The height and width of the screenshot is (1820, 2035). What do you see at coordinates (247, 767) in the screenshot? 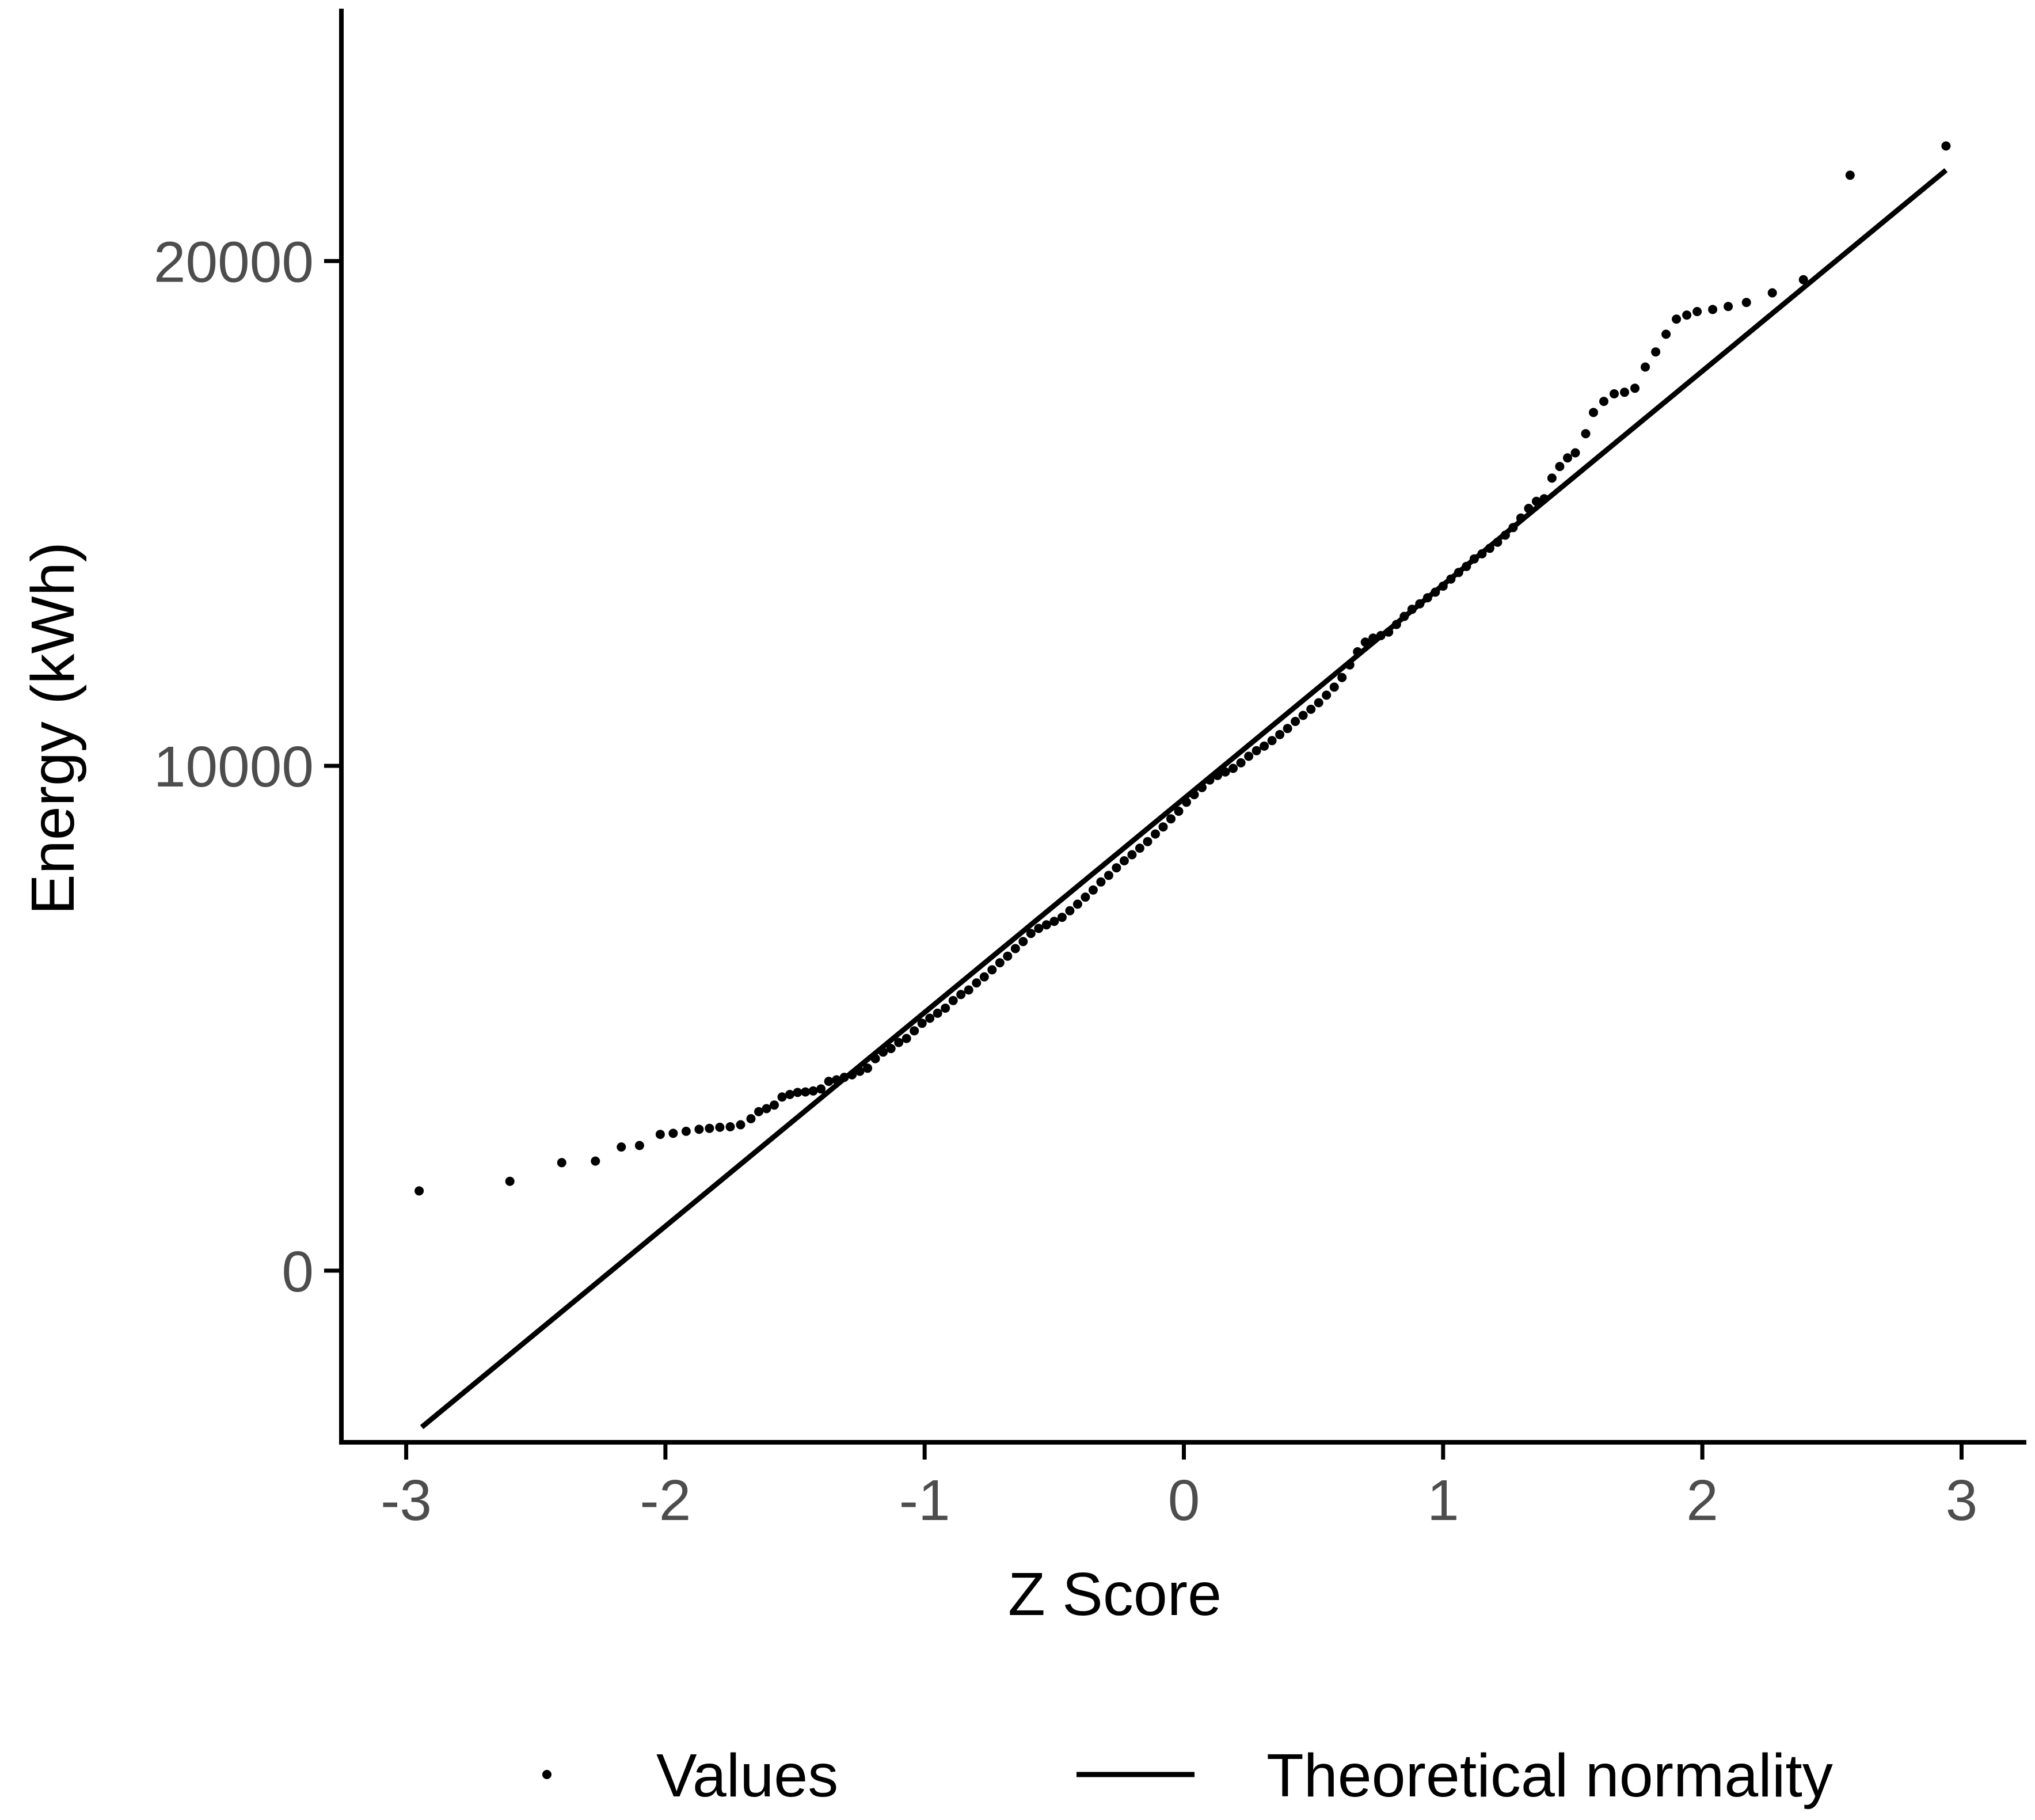
I see `y-axis-ticks: 0 10000 20000` at bounding box center [247, 767].